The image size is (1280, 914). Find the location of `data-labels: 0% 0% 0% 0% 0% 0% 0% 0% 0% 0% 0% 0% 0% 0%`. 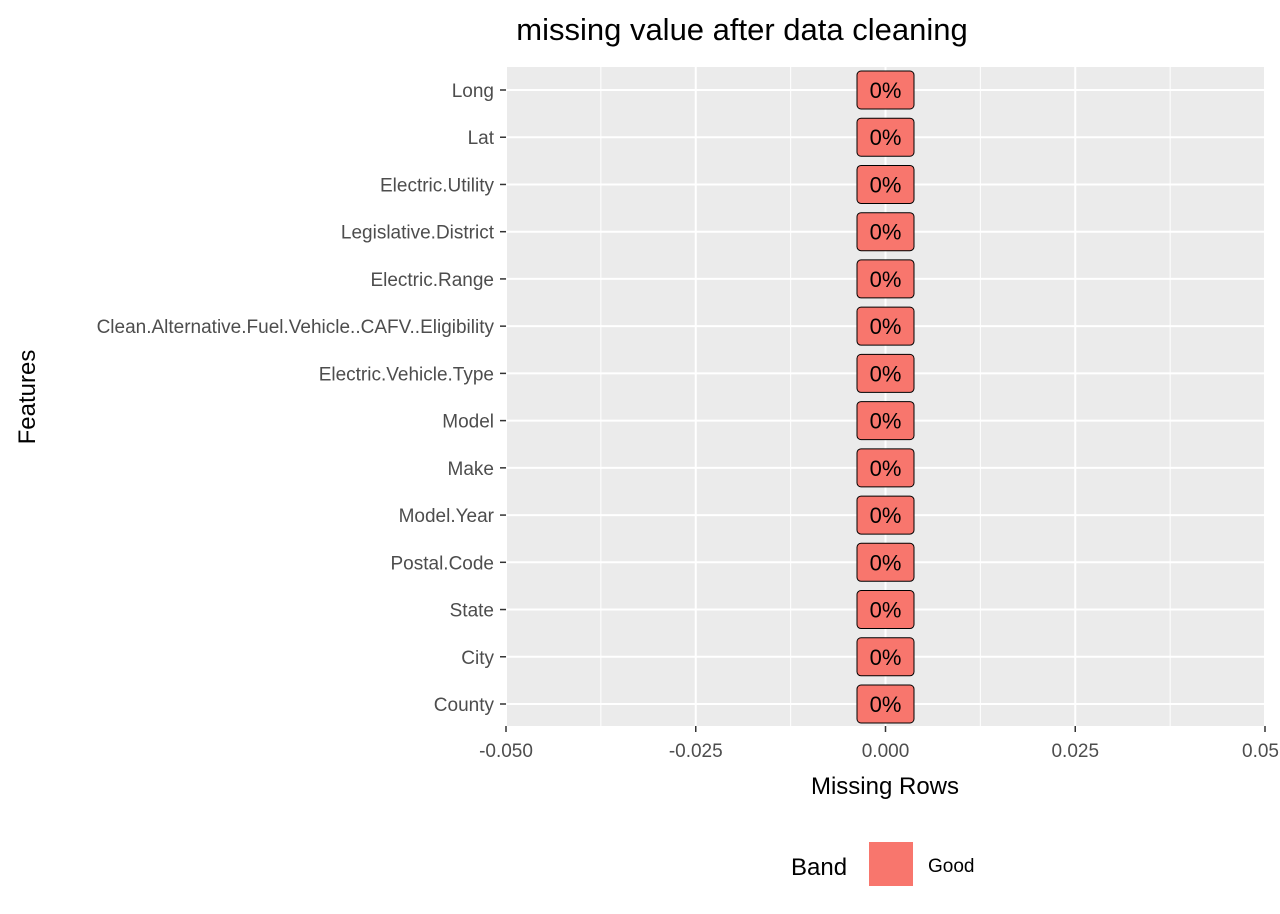

data-labels: 0% 0% 0% 0% 0% 0% 0% 0% 0% 0% 0% 0% 0% 0% is located at coordinates (885, 397).